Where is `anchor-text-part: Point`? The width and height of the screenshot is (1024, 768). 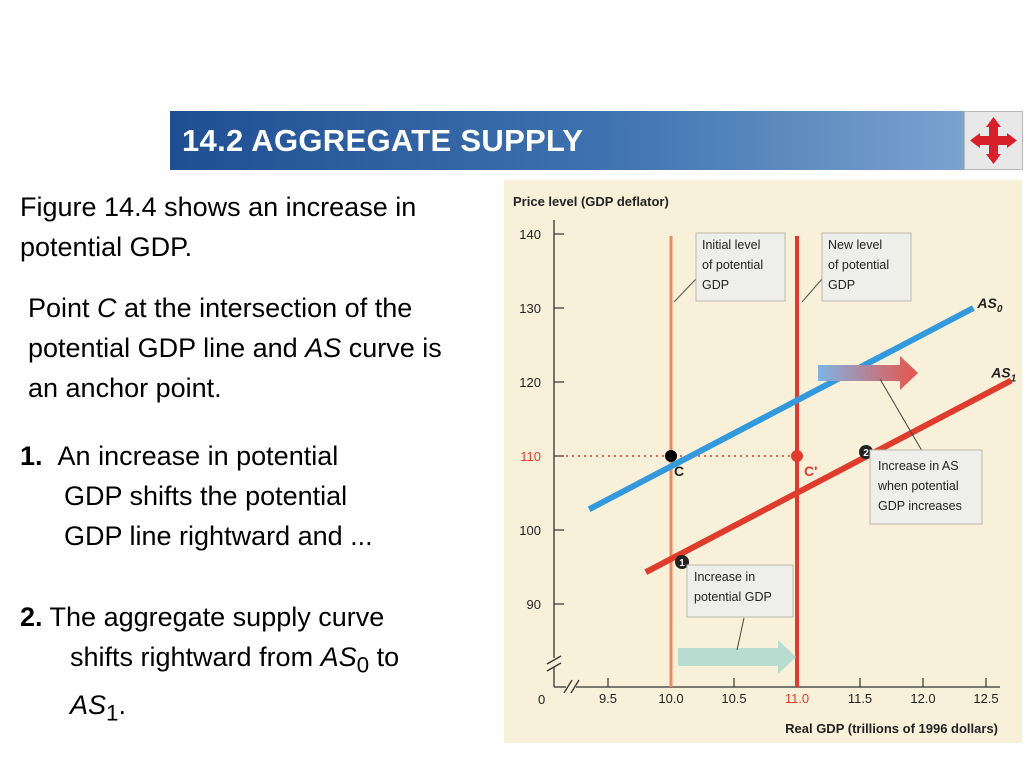
anchor-text-part: Point is located at coordinates (63, 308).